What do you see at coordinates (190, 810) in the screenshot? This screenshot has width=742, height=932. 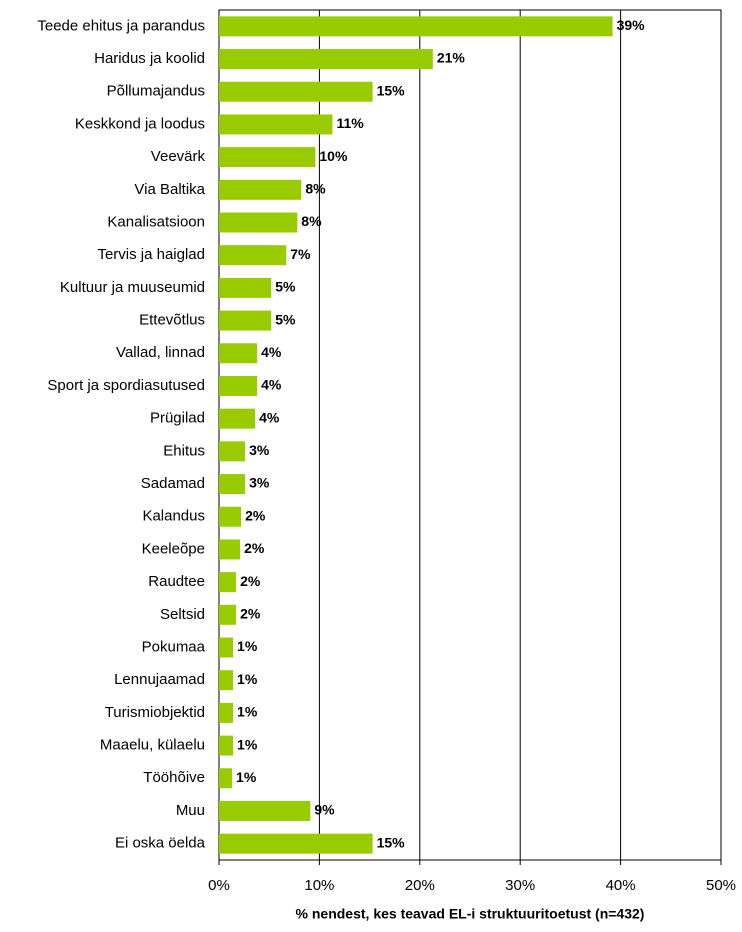 I see `y-tick-label: Muu` at bounding box center [190, 810].